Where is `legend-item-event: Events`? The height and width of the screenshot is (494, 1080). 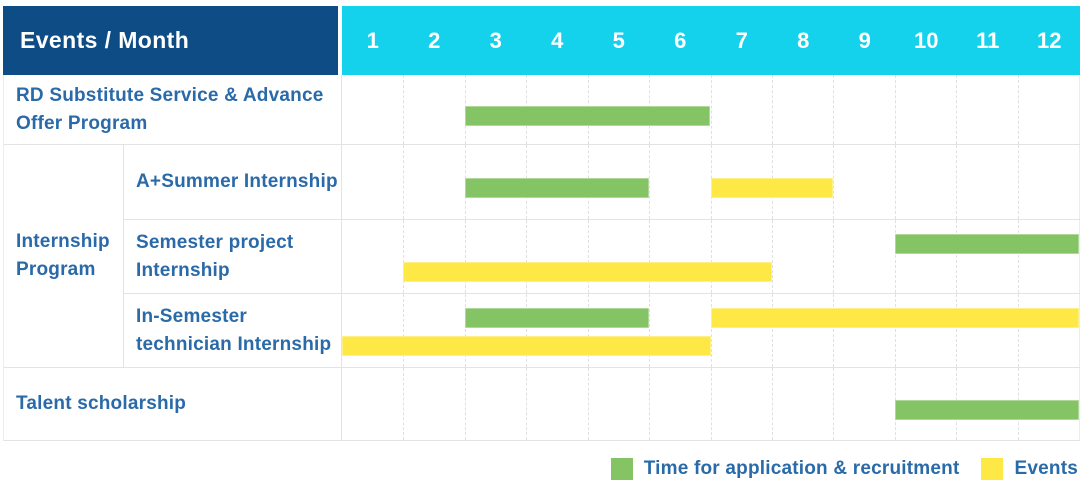 legend-item-event: Events is located at coordinates (1029, 469).